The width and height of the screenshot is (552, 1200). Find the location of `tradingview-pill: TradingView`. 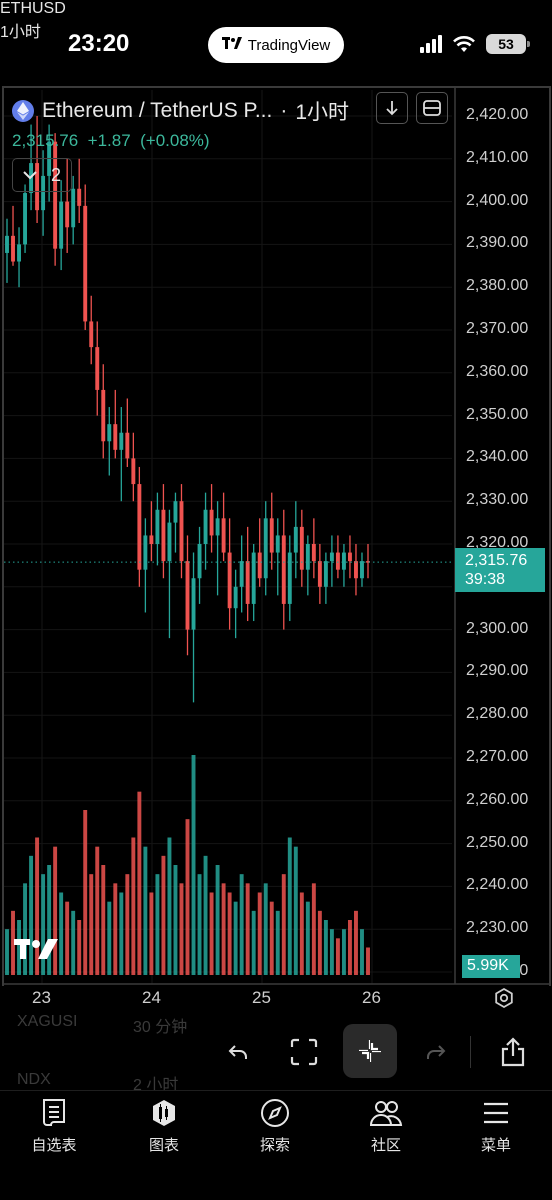

tradingview-pill: TradingView is located at coordinates (276, 45).